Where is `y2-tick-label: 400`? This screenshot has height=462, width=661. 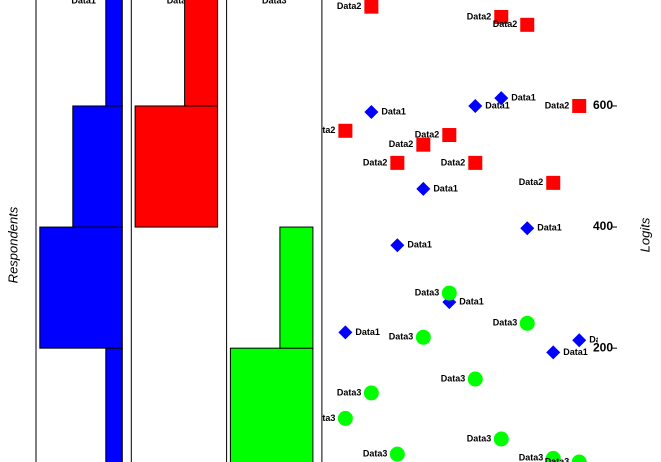
y2-tick-label: 400 is located at coordinates (603, 226).